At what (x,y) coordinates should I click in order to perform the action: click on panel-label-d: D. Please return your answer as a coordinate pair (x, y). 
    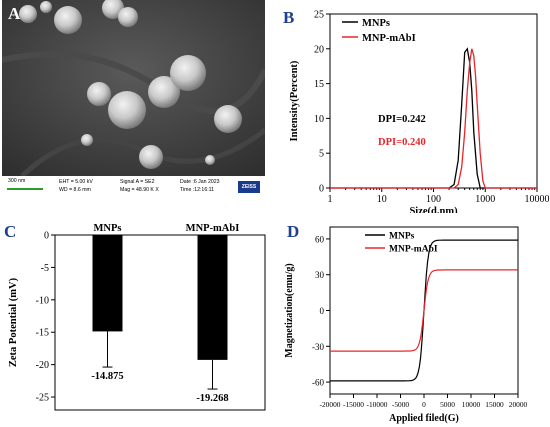
    Looking at the image, I should click on (293, 231).